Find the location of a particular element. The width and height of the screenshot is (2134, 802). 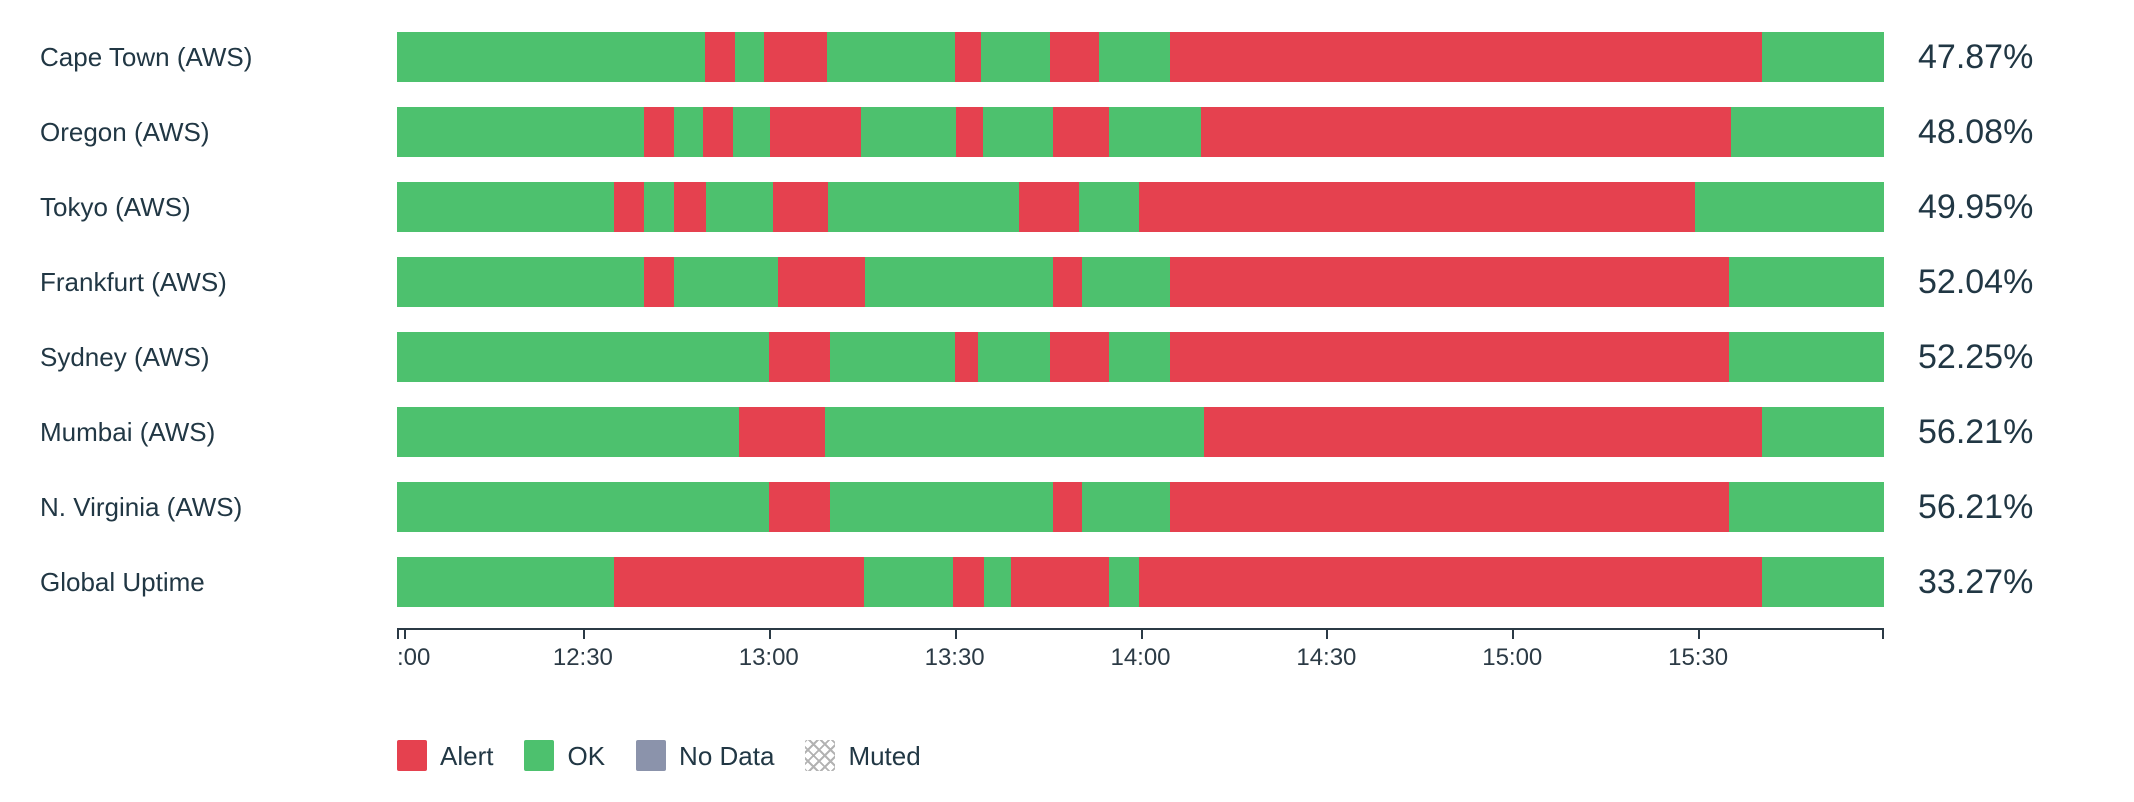

row-label: Oregon (AWS) is located at coordinates (125, 132).